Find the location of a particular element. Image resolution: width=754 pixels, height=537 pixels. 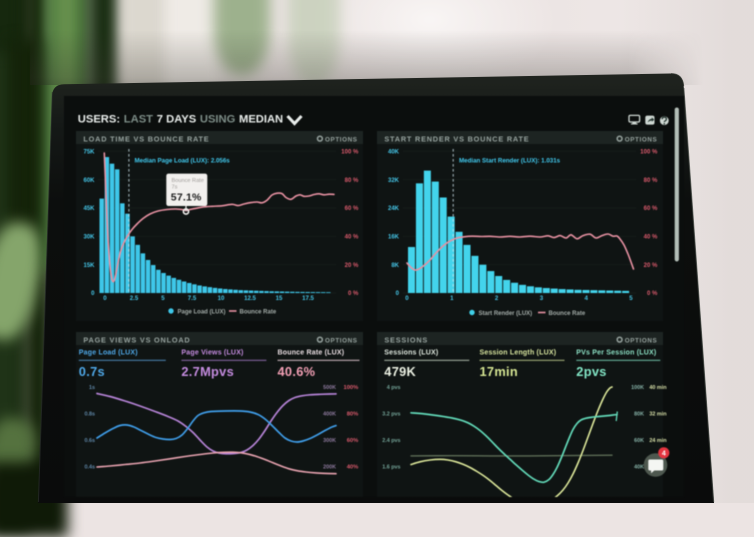

svg-text: 24K is located at coordinates (394, 209).